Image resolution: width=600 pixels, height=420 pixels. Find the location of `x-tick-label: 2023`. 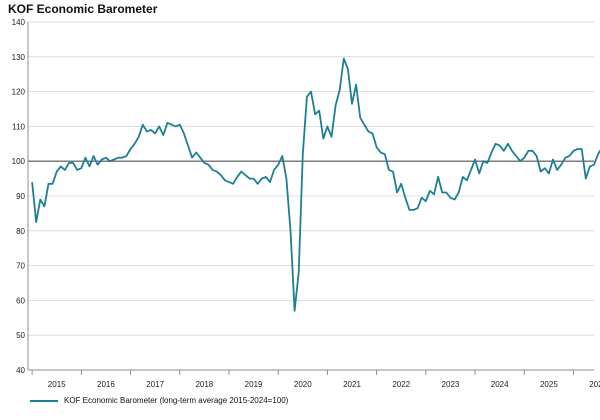

x-tick-label: 2023 is located at coordinates (451, 384).